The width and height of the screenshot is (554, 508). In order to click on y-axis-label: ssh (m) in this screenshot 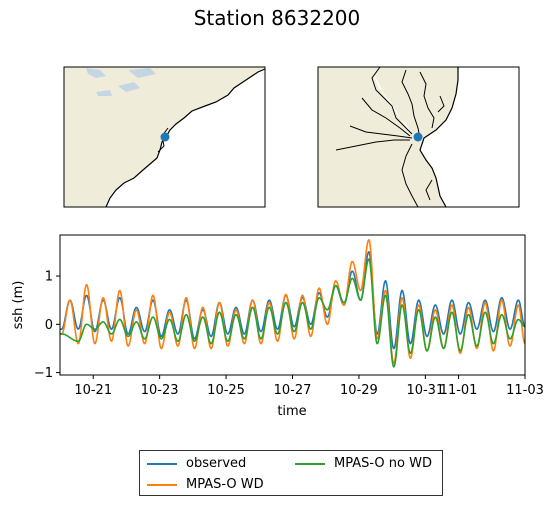, I will do `click(18, 305)`.